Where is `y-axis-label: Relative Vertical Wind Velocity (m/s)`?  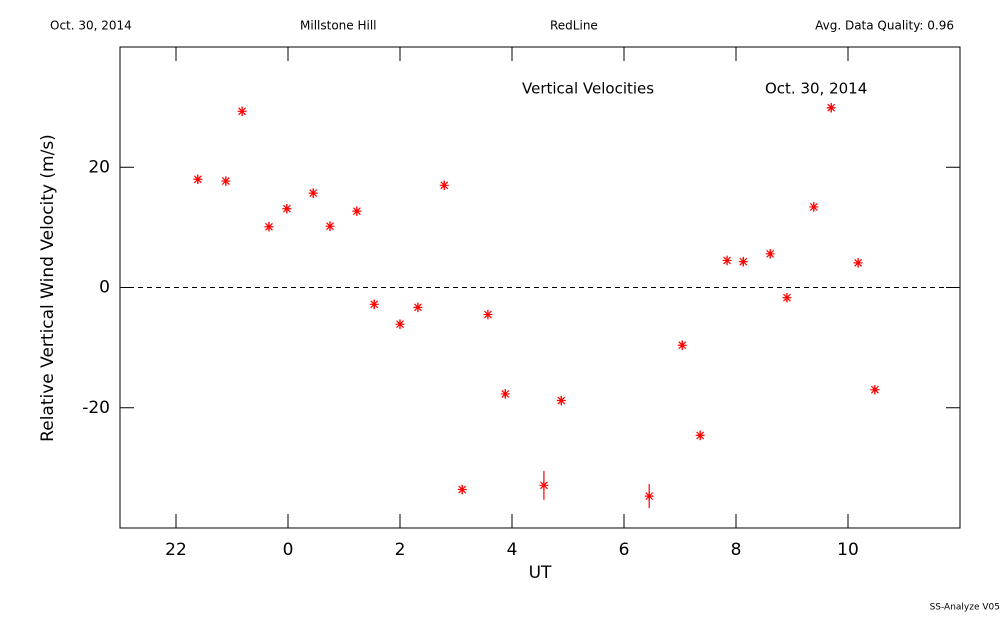
y-axis-label: Relative Vertical Wind Velocity (m/s) is located at coordinates (48, 288).